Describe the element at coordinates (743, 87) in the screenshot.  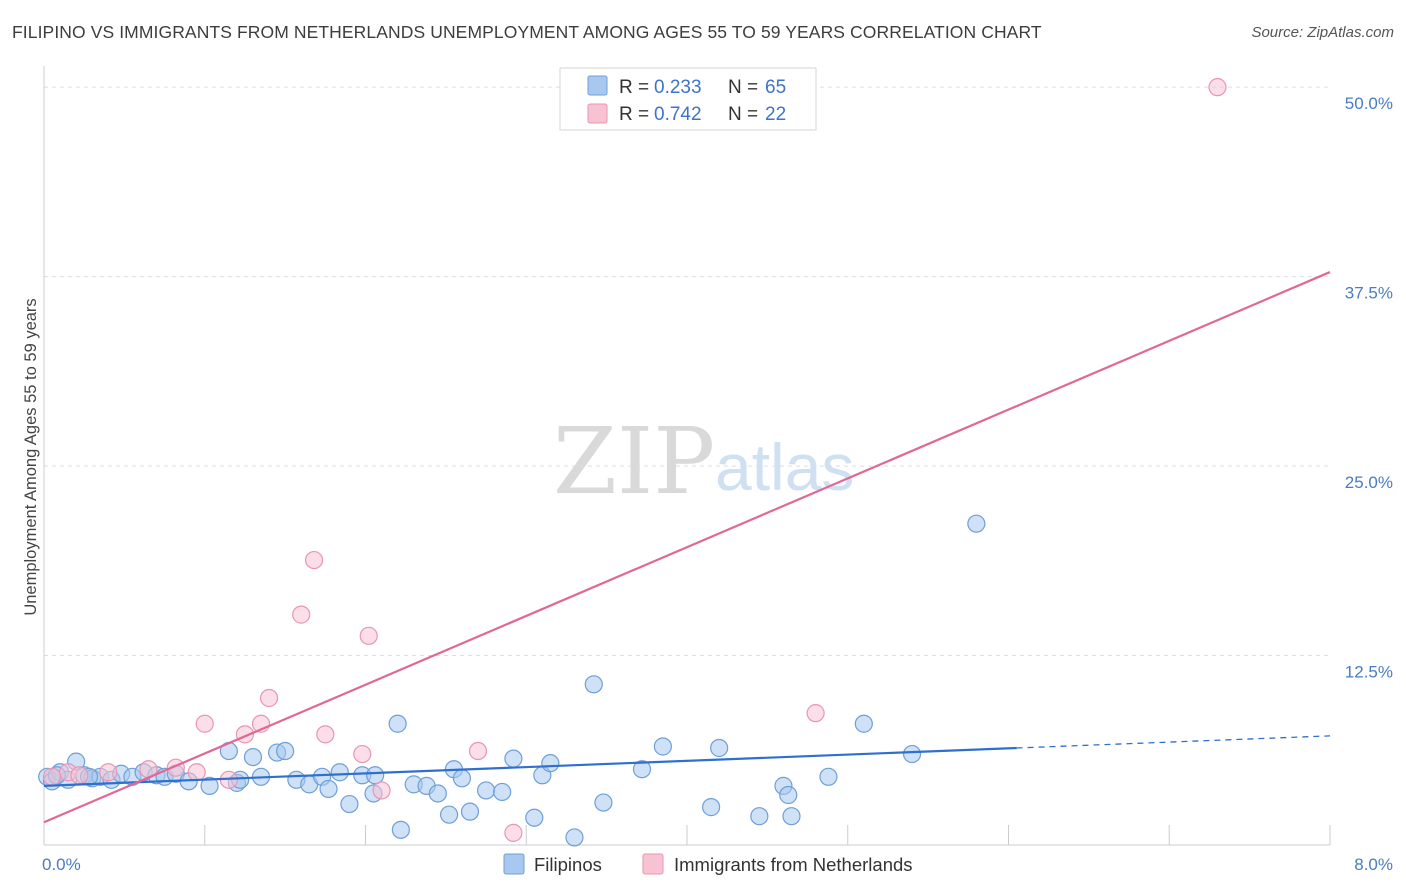
I see `legend-n-label-filipinos: N =` at that location.